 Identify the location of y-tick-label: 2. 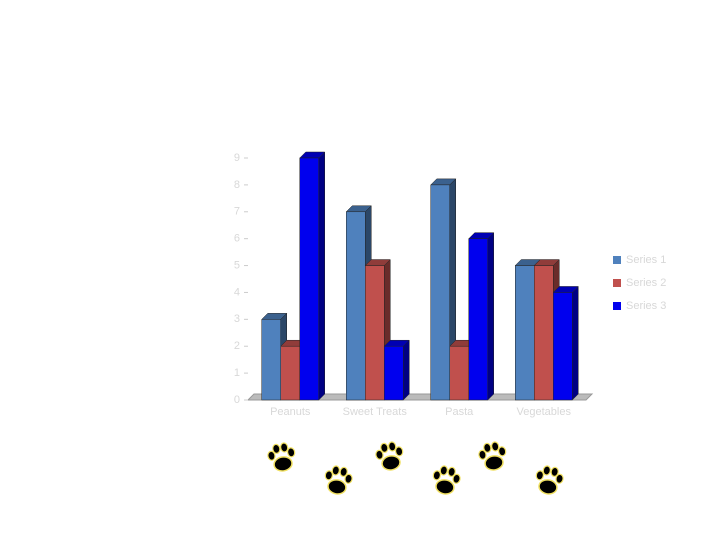
(237, 346).